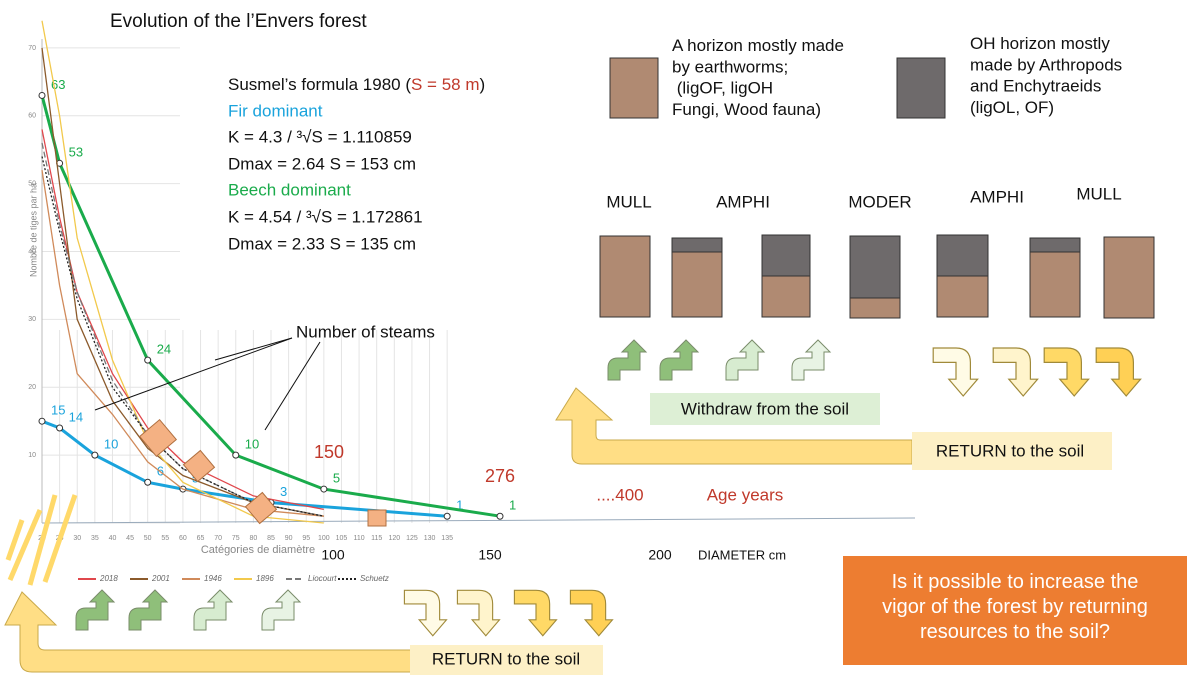  What do you see at coordinates (319, 84) in the screenshot?
I see `text: Susmel’s formula 1980 (` at bounding box center [319, 84].